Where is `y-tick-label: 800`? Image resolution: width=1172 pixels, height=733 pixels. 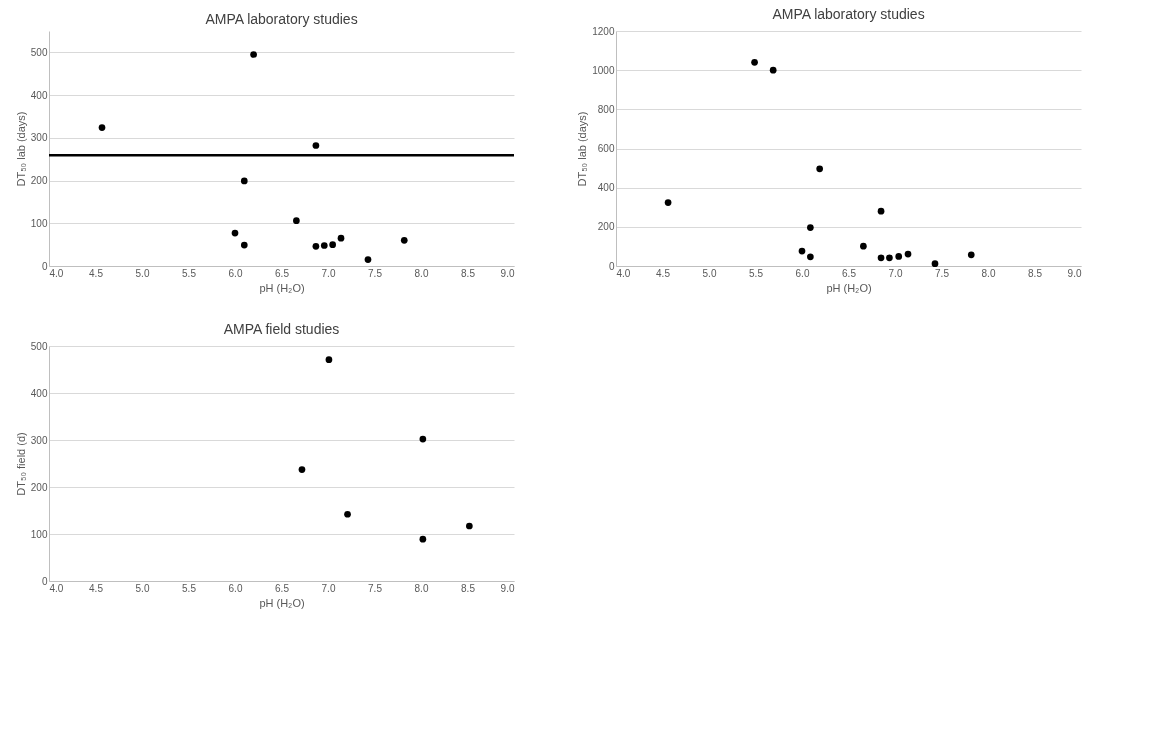
y-tick-label: 800 is located at coordinates (606, 109).